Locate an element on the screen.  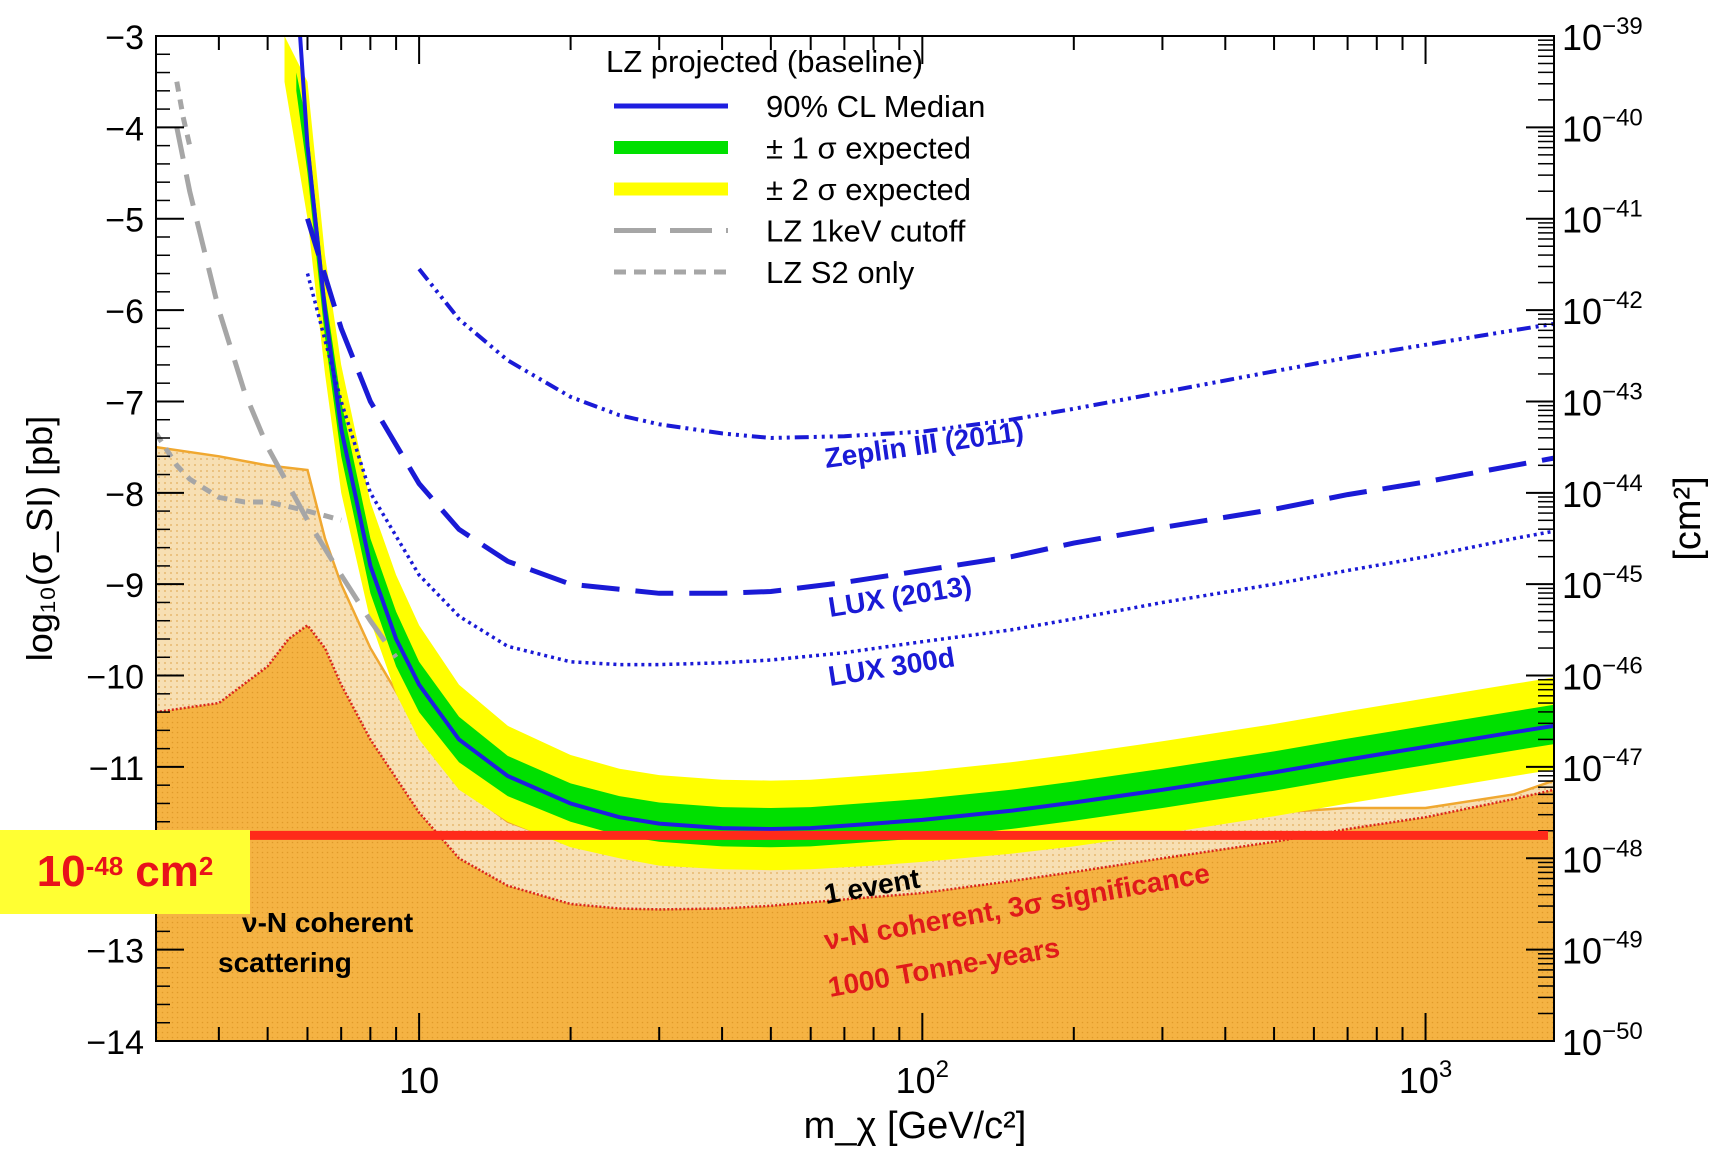
y-axis-label: log₁₀(σ_SI) [pb] is located at coordinates (39, 538).